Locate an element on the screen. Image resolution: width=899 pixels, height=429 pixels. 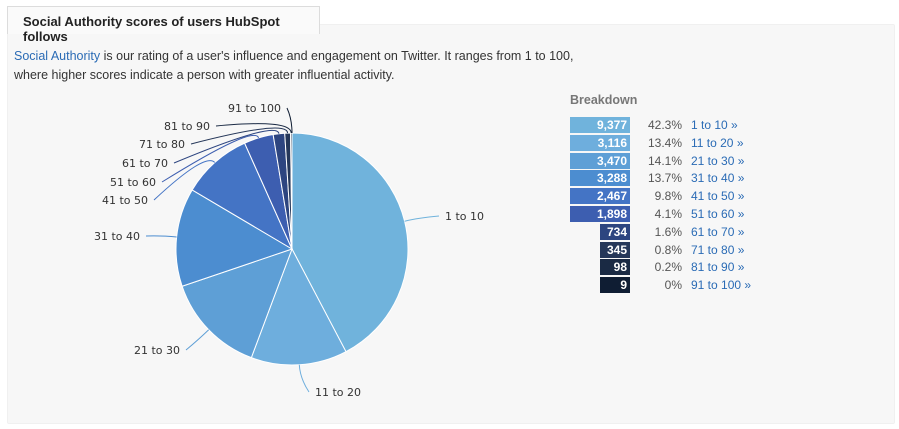
breakdown-row: 9 0% 91 to 100 » is located at coordinates (734, 286).